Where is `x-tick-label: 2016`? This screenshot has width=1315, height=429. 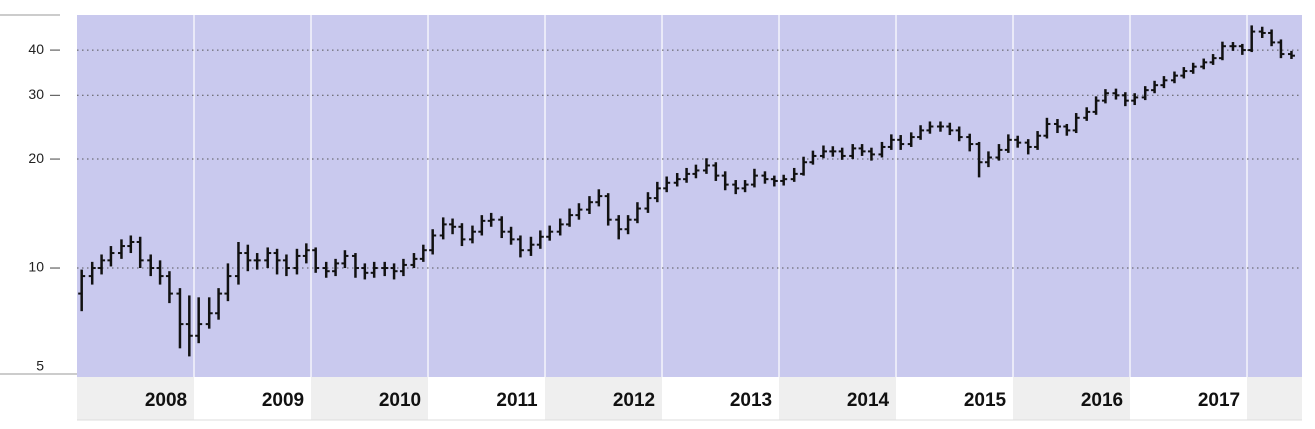
x-tick-label: 2016 is located at coordinates (1102, 400).